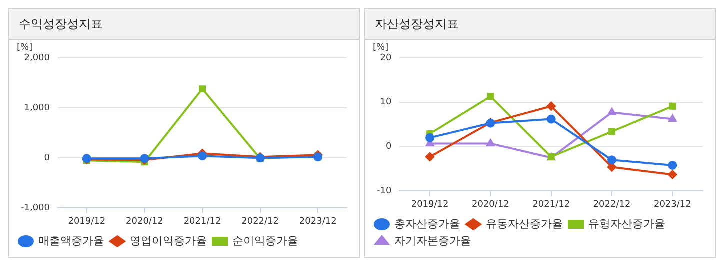 The width and height of the screenshot is (716, 267). Describe the element at coordinates (627, 223) in the screenshot. I see `legend-label: 유형자산증가율` at that location.